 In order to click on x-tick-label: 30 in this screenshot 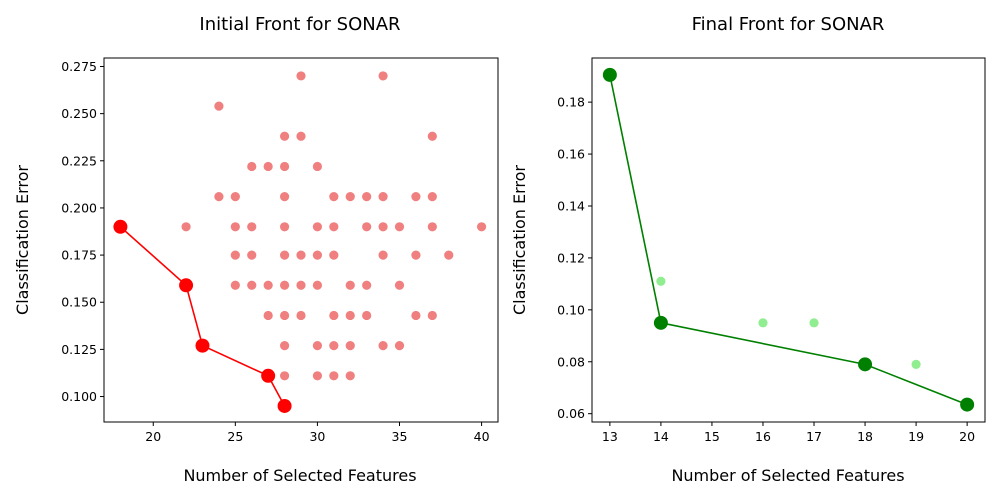, I will do `click(317, 436)`.